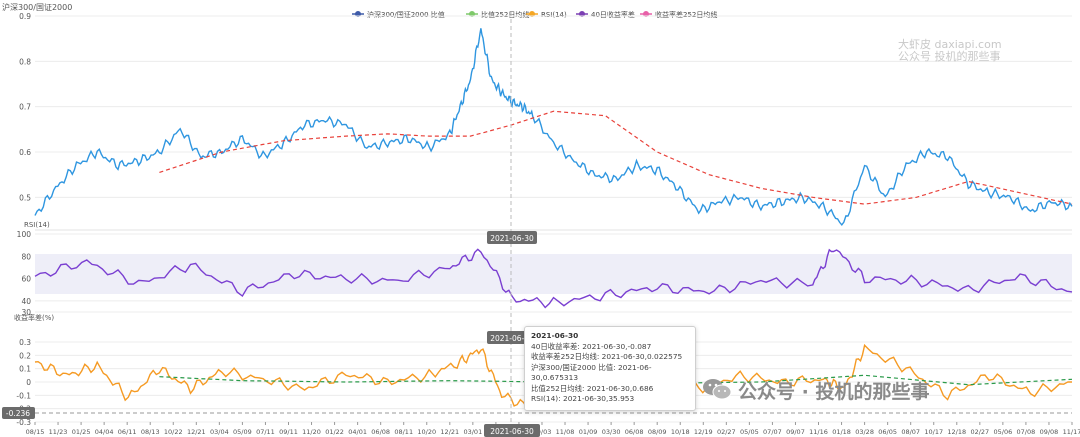 This screenshot has height=437, width=1080. What do you see at coordinates (35, 432) in the screenshot?
I see `x-tick-label: 08/15` at bounding box center [35, 432].